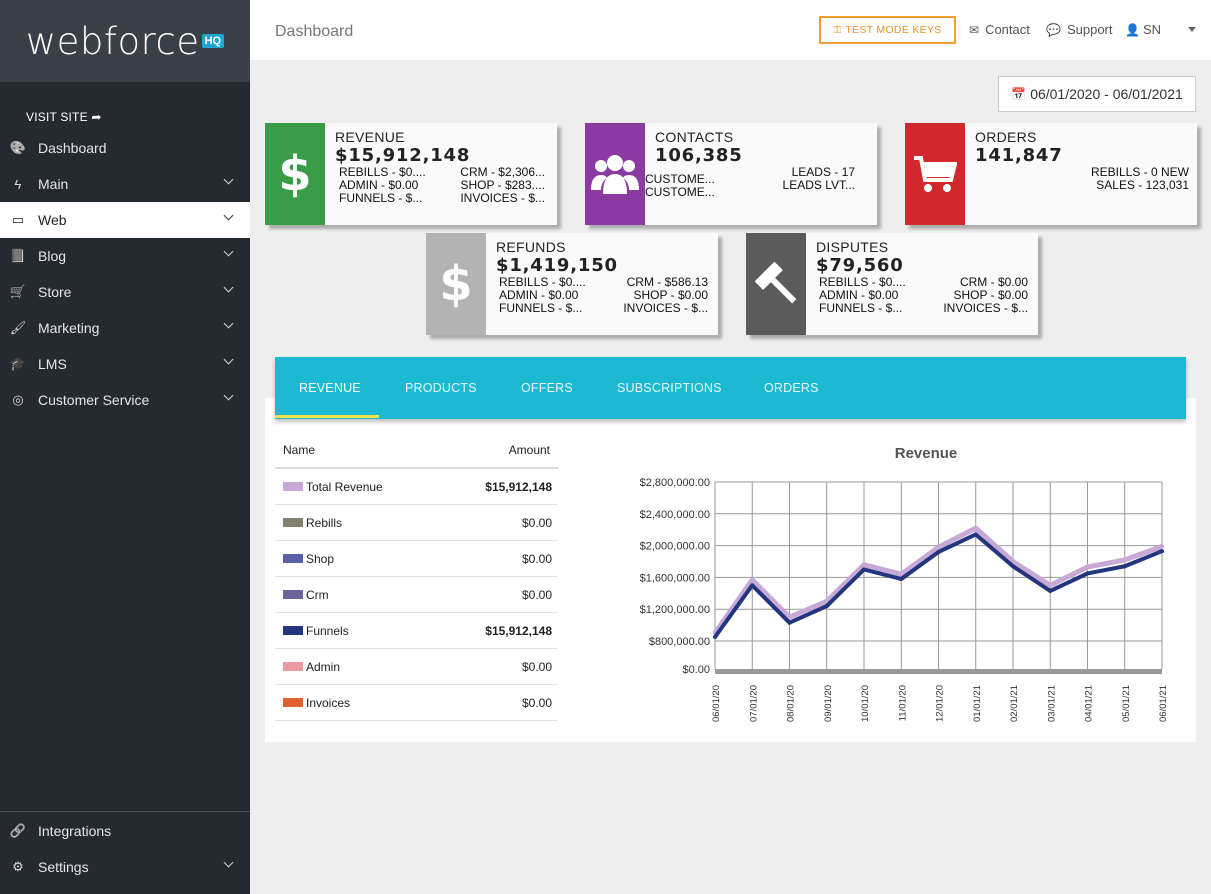  What do you see at coordinates (999, 29) in the screenshot?
I see `contact-link: ✉ Contact` at bounding box center [999, 29].